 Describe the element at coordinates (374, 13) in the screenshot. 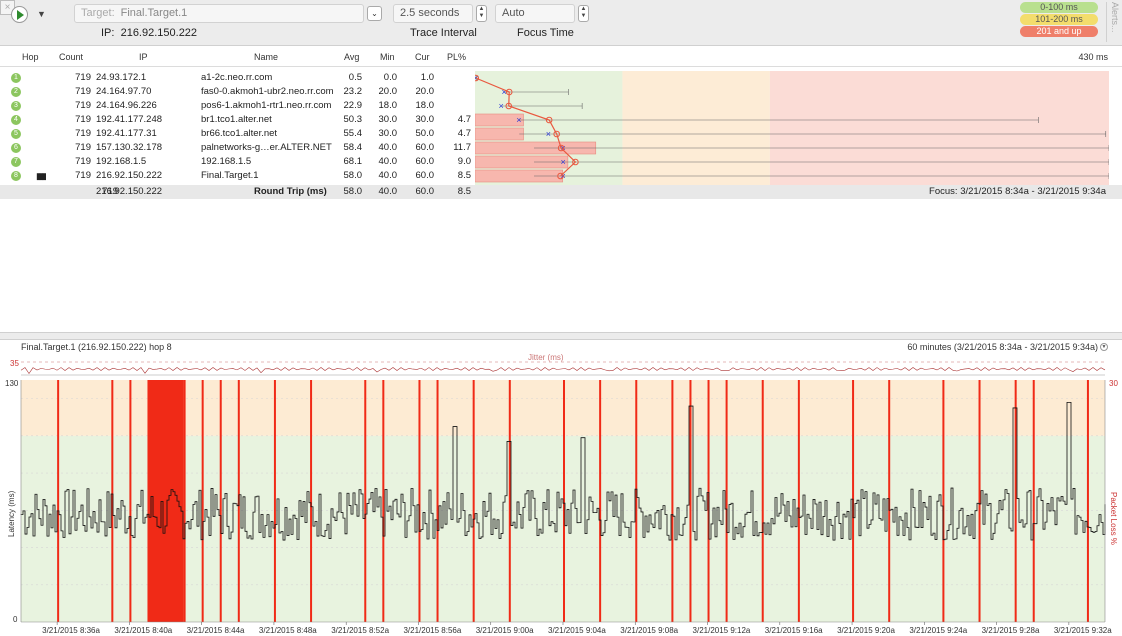

I see `target-dropdown-icon: ⌄` at that location.